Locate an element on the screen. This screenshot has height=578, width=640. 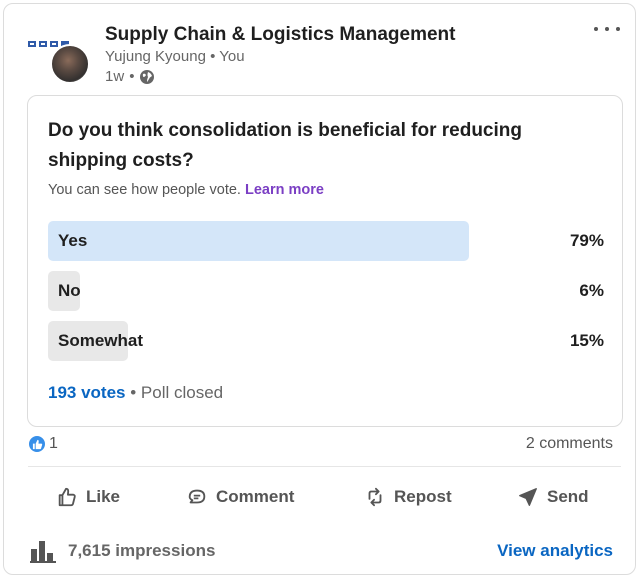
send-icon is located at coordinates (528, 497).